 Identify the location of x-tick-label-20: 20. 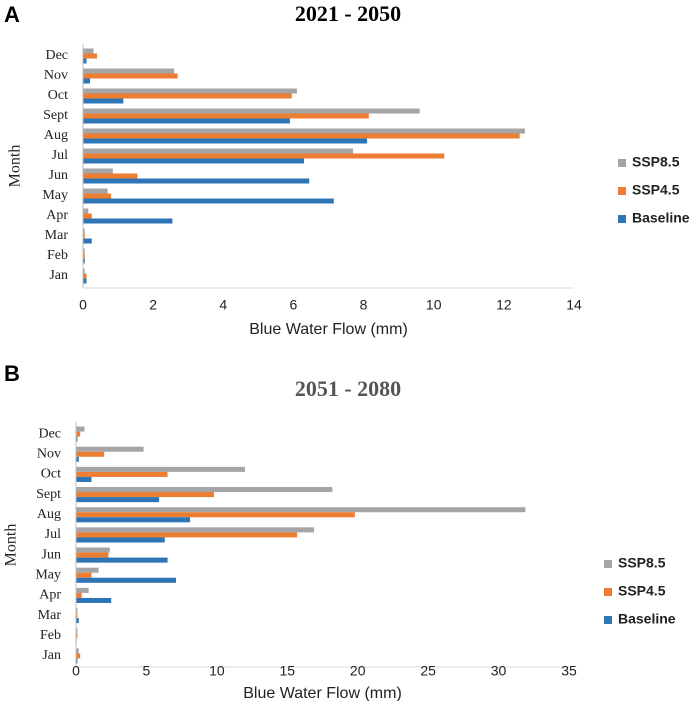
(358, 671).